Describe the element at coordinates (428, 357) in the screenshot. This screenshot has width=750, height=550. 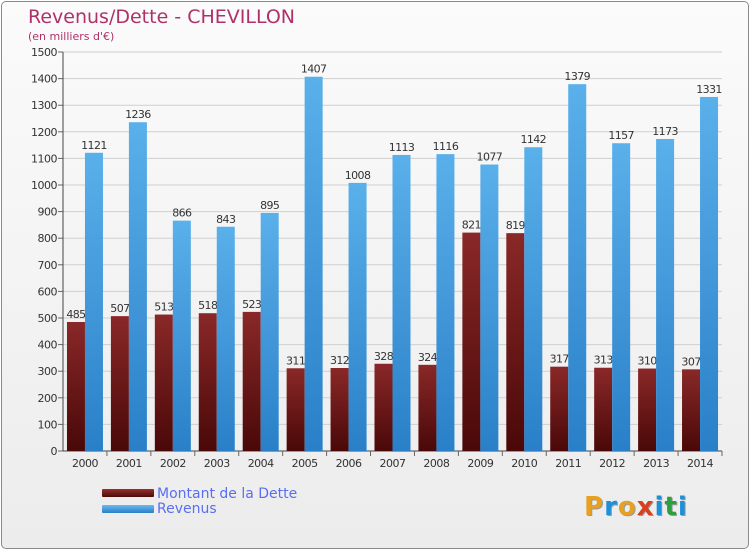
I see `data-label-debt: 324` at that location.